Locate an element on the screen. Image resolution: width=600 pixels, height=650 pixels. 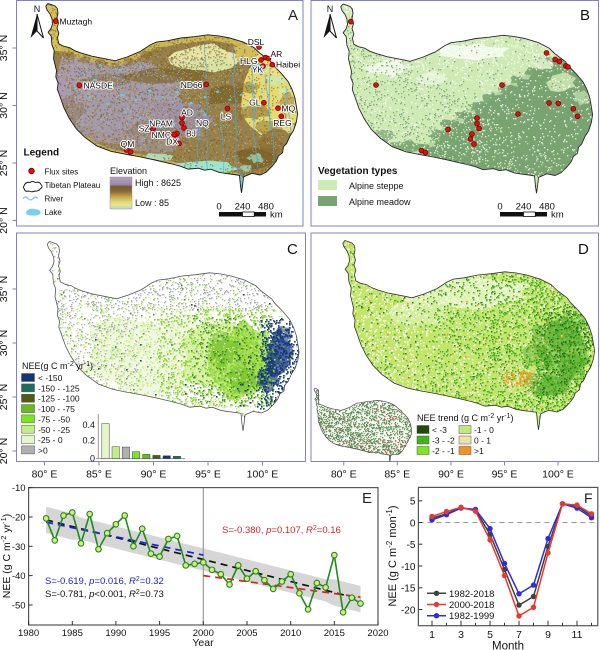
svg-text: -75 - -50 is located at coordinates (54, 419).